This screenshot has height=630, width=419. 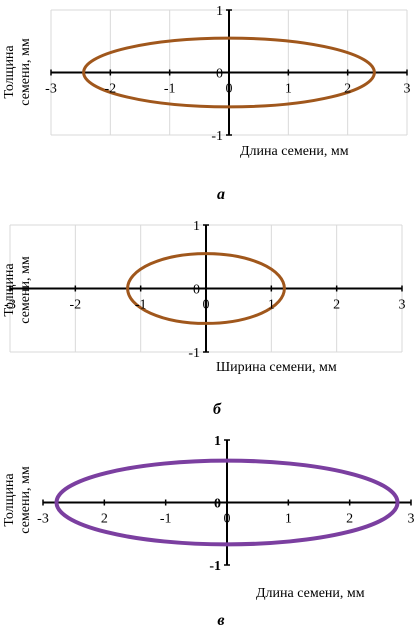 I want to click on chart-a-yticks: 1 0 -1, so click(x=217, y=74).